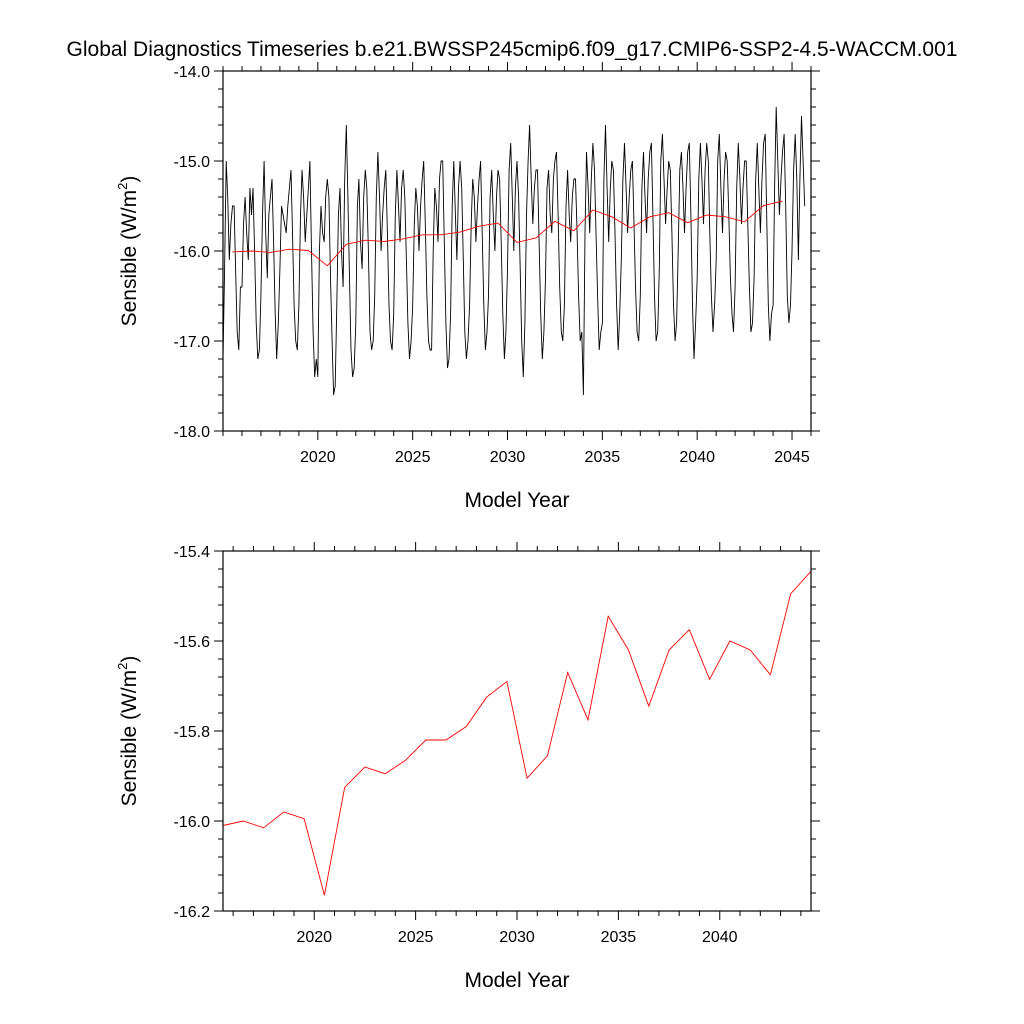 The image size is (1024, 1024). What do you see at coordinates (192, 162) in the screenshot?
I see `y-tick-label: -15.0` at bounding box center [192, 162].